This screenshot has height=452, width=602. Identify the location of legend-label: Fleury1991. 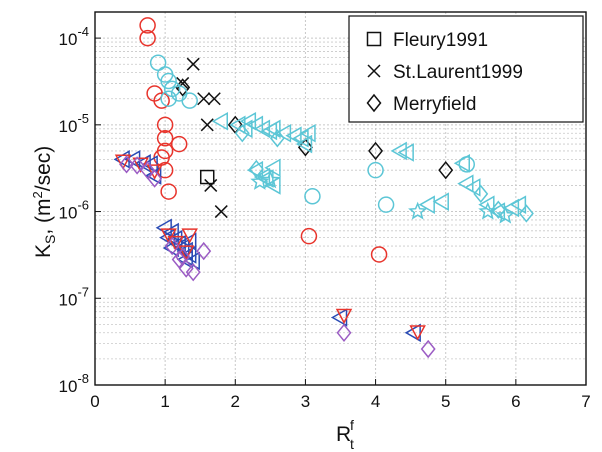
(440, 40).